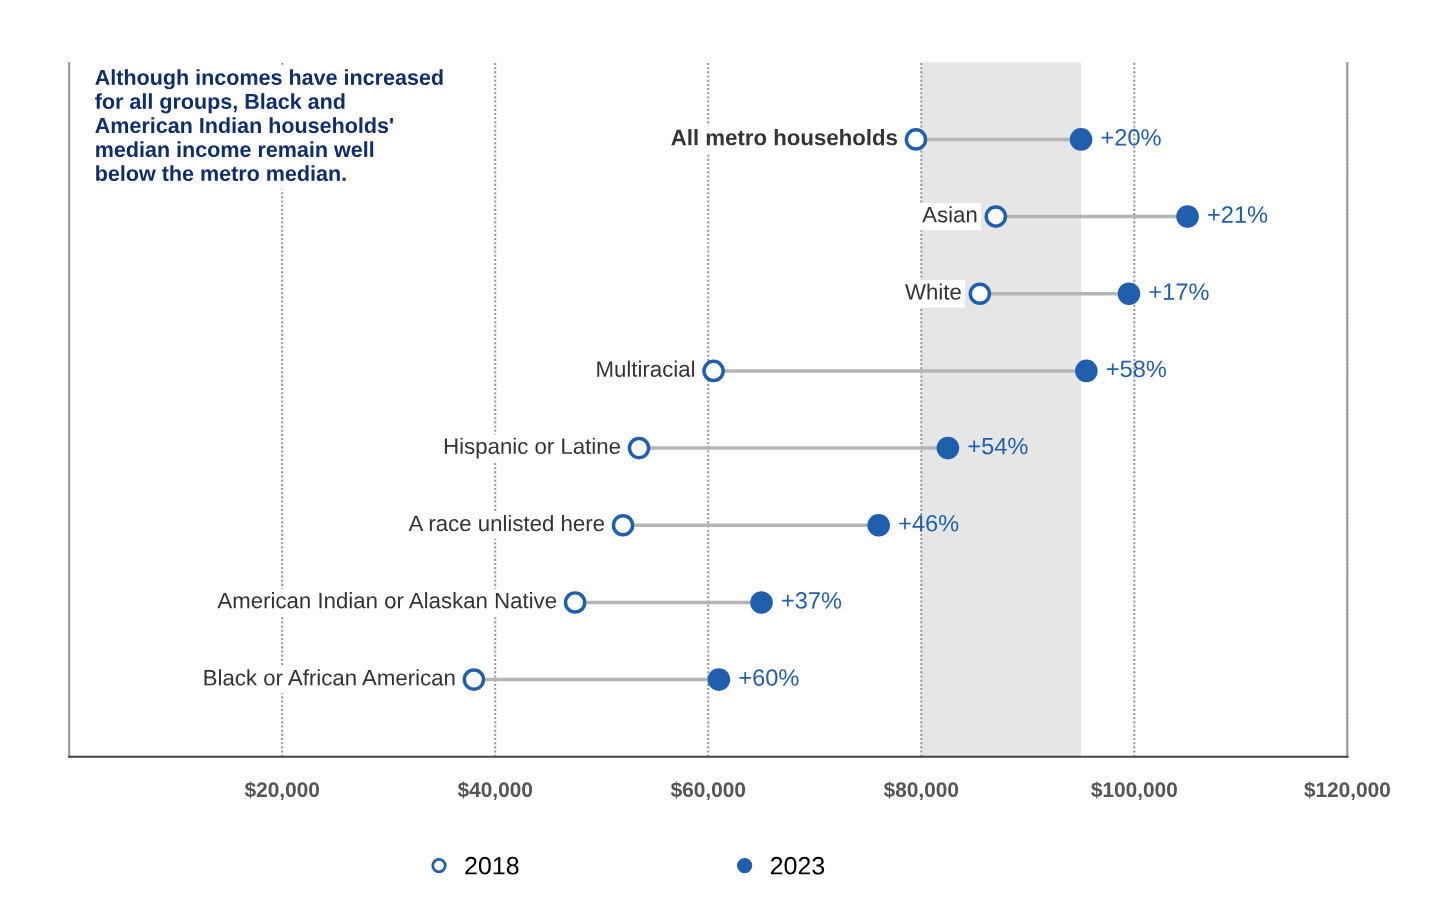 The width and height of the screenshot is (1441, 902). I want to click on annotation: +37%, so click(812, 600).